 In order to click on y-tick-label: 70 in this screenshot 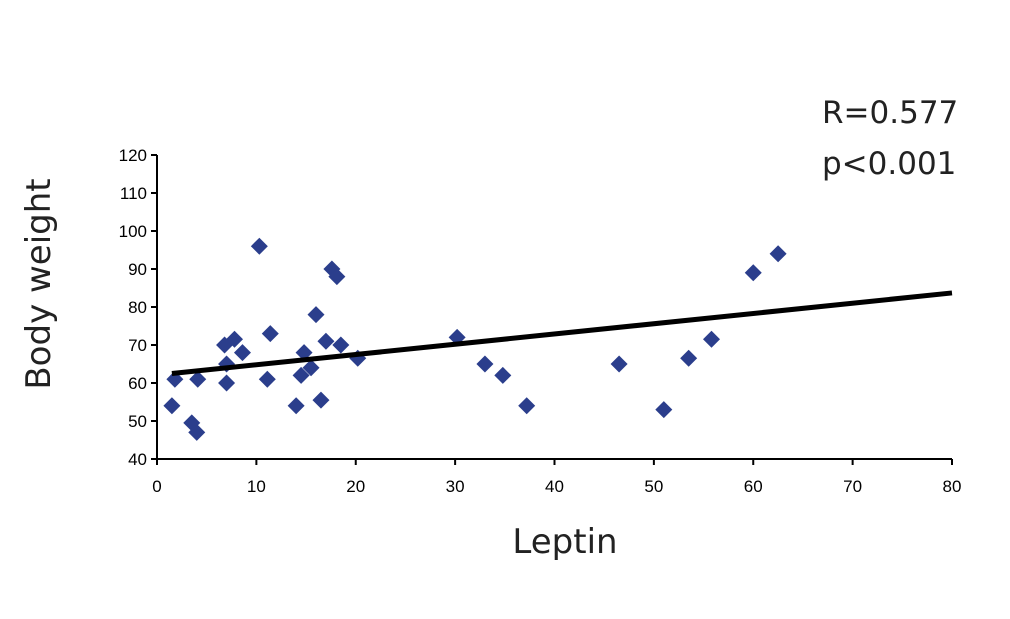, I will do `click(137, 345)`.